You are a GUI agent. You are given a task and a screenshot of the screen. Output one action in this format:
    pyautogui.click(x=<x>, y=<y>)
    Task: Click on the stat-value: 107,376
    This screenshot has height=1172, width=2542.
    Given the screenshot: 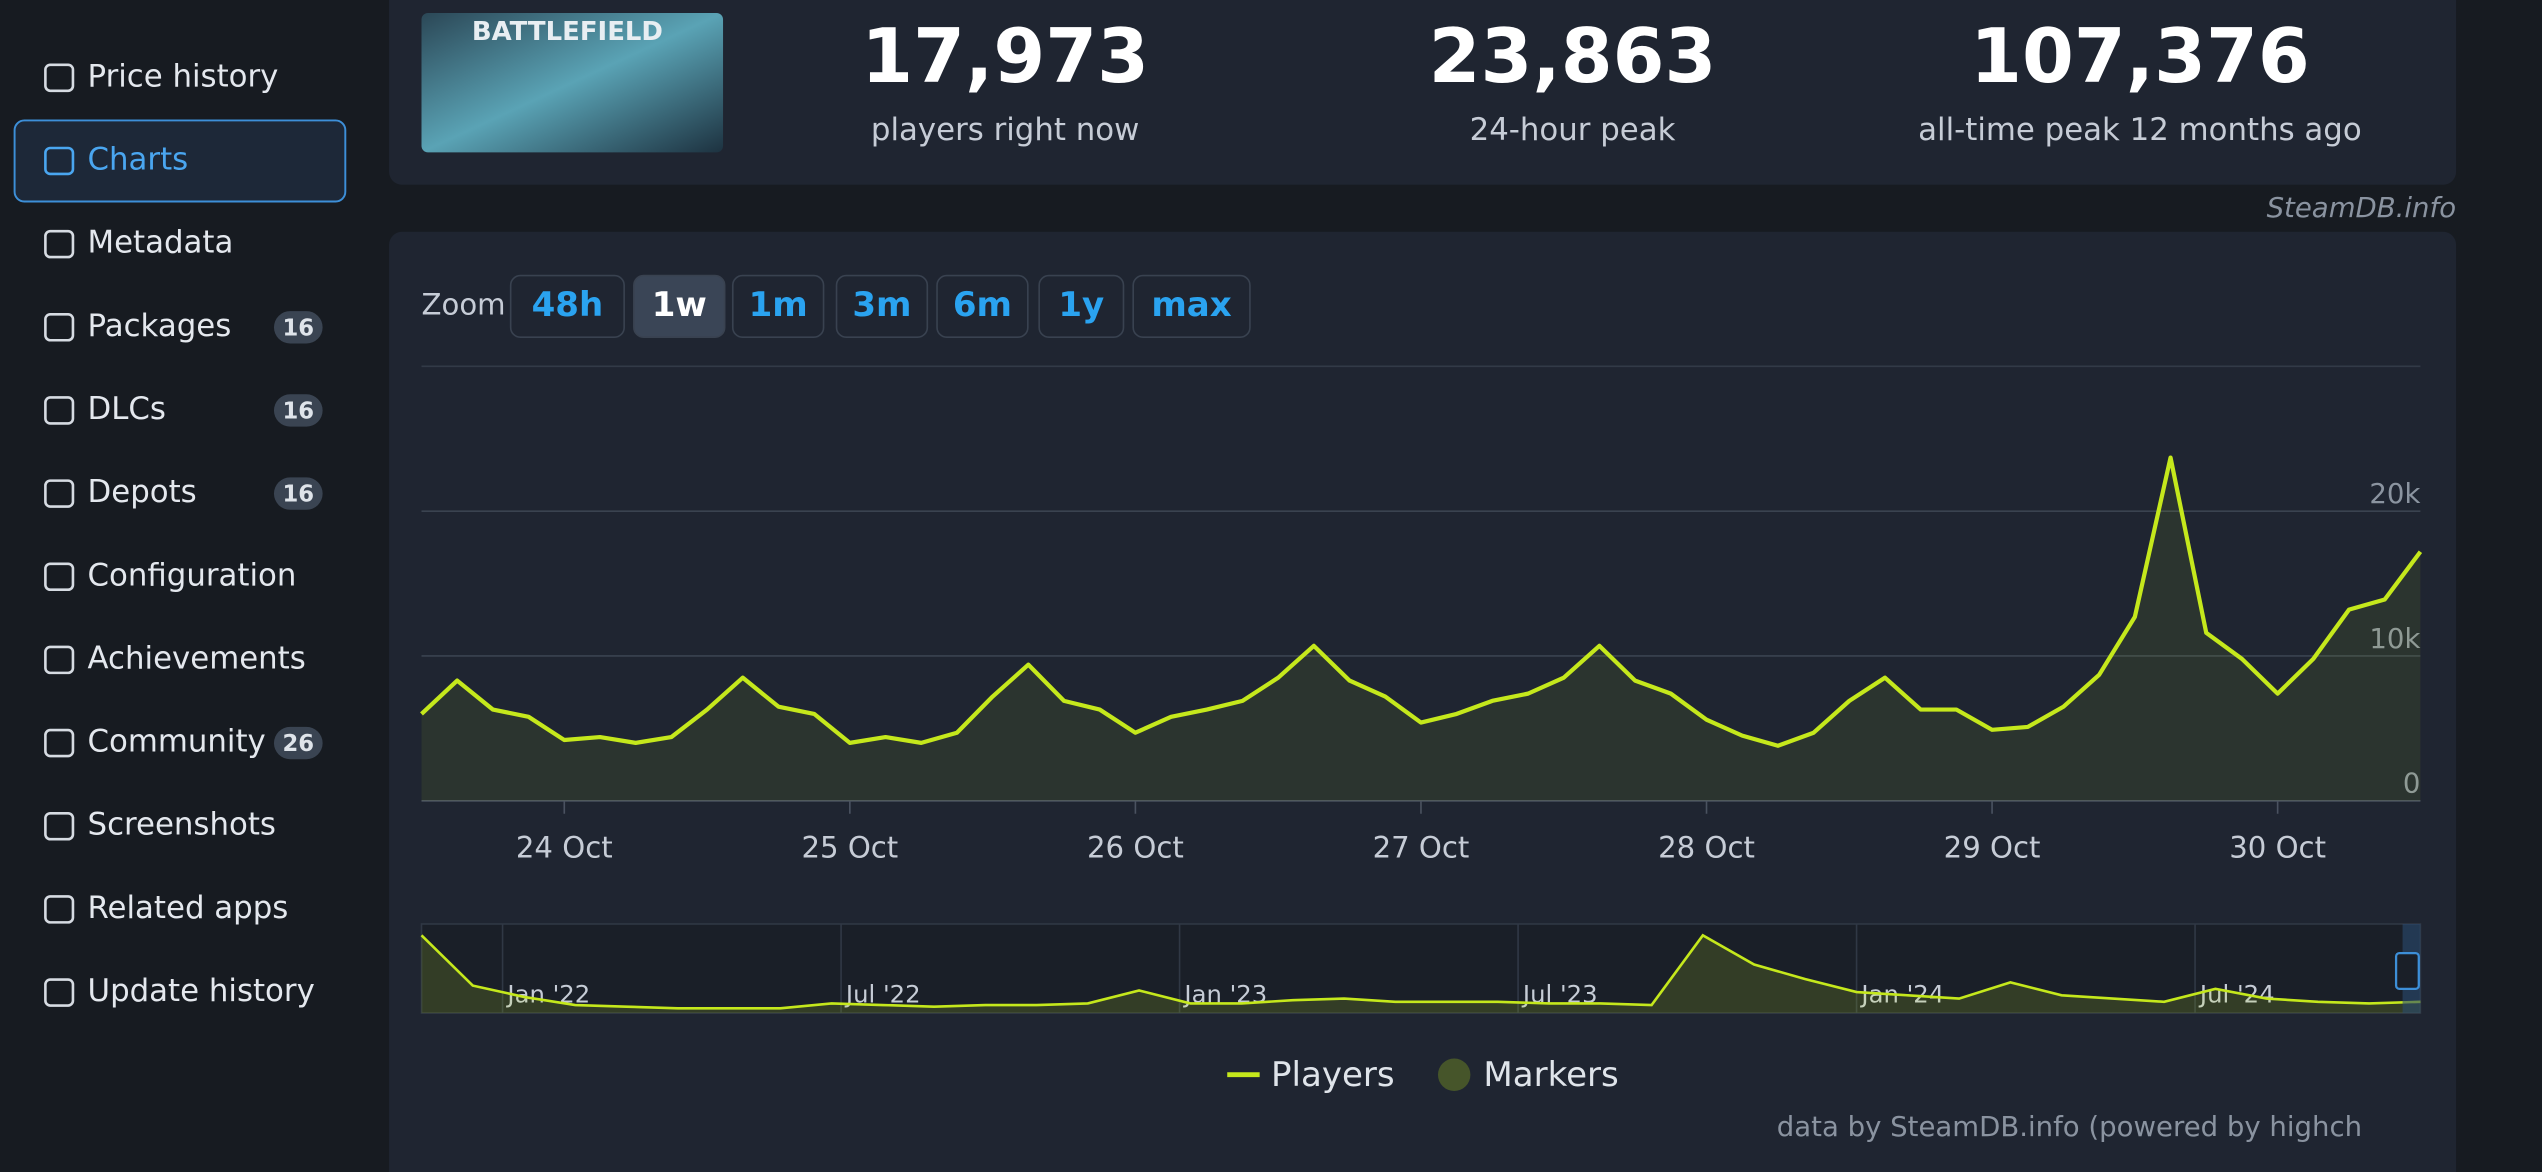 What is the action you would take?
    pyautogui.click(x=2140, y=56)
    